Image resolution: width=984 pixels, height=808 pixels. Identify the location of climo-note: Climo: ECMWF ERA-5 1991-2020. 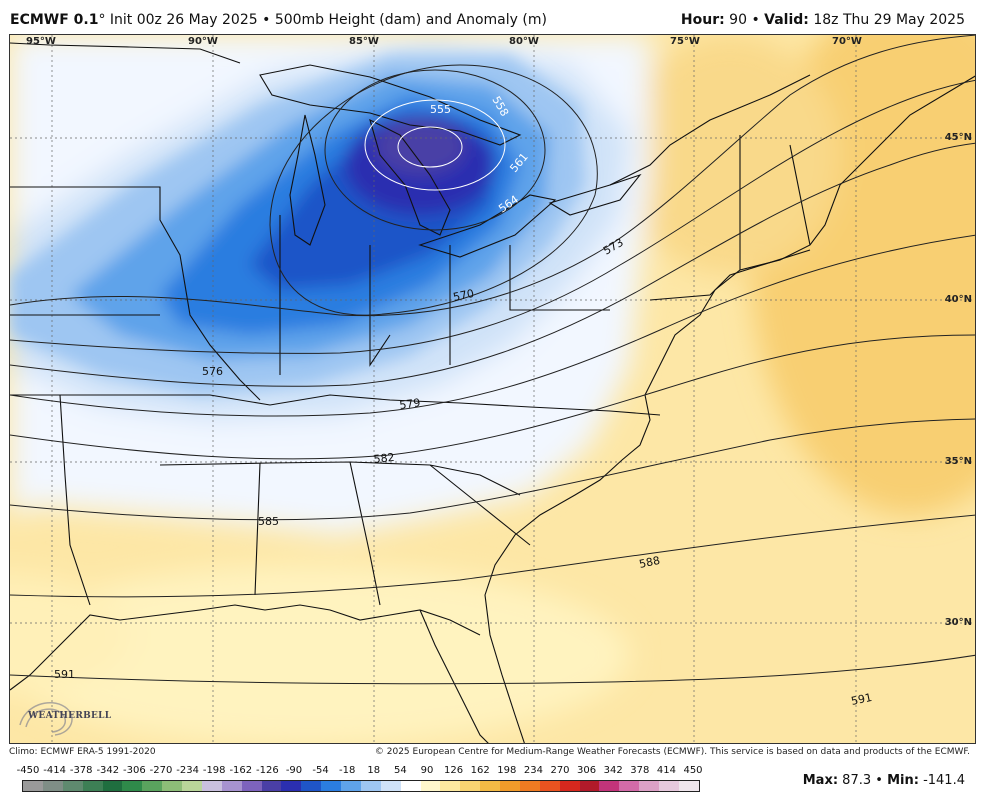
(82, 752).